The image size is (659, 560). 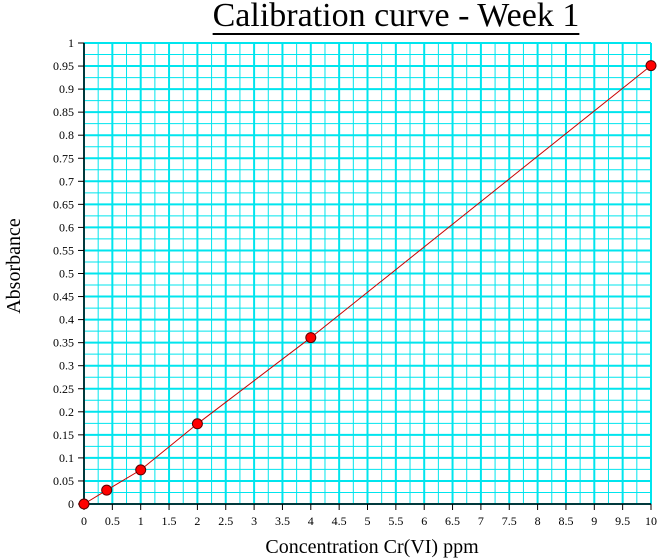 What do you see at coordinates (396, 17) in the screenshot?
I see `chart-title: Calibration curve - Week 1` at bounding box center [396, 17].